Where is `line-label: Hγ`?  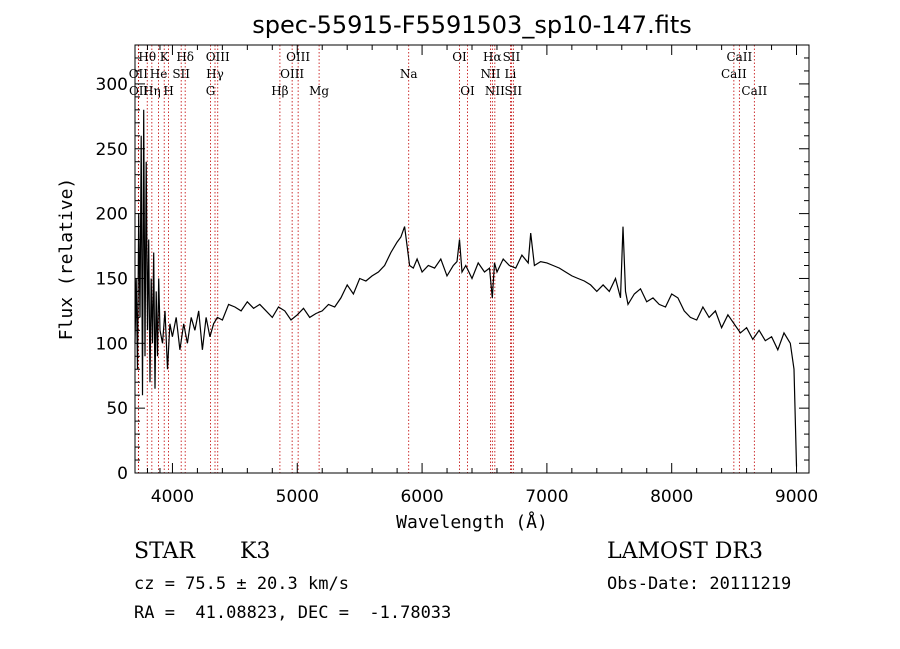 line-label: Hγ is located at coordinates (215, 74).